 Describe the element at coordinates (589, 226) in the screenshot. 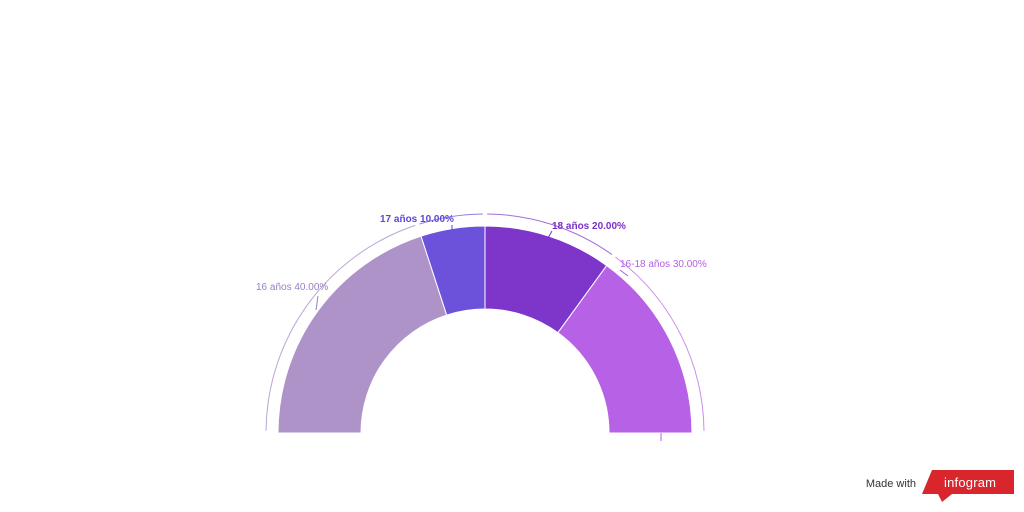

I see `data-label: 18 años 20.00%` at that location.